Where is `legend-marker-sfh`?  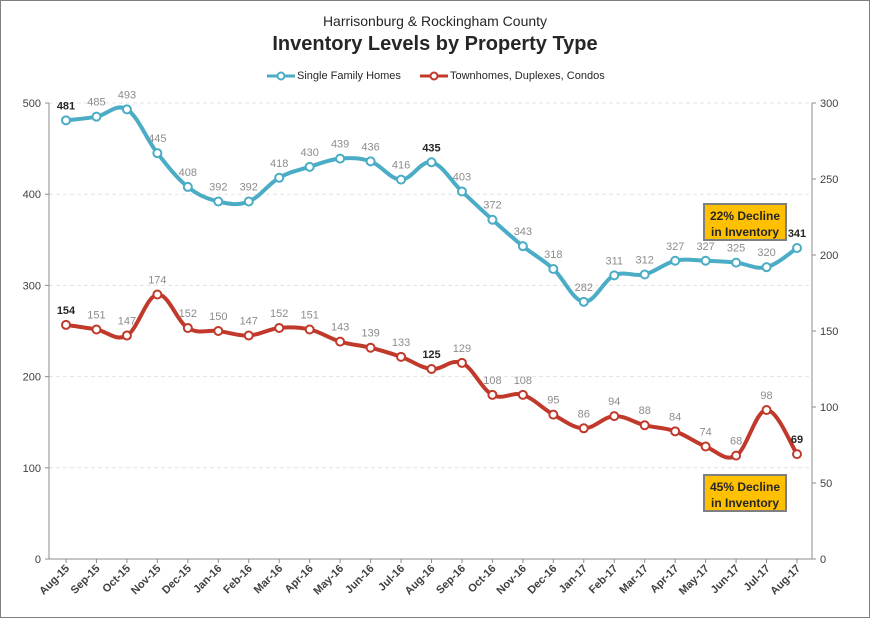
legend-marker-sfh is located at coordinates (281, 76).